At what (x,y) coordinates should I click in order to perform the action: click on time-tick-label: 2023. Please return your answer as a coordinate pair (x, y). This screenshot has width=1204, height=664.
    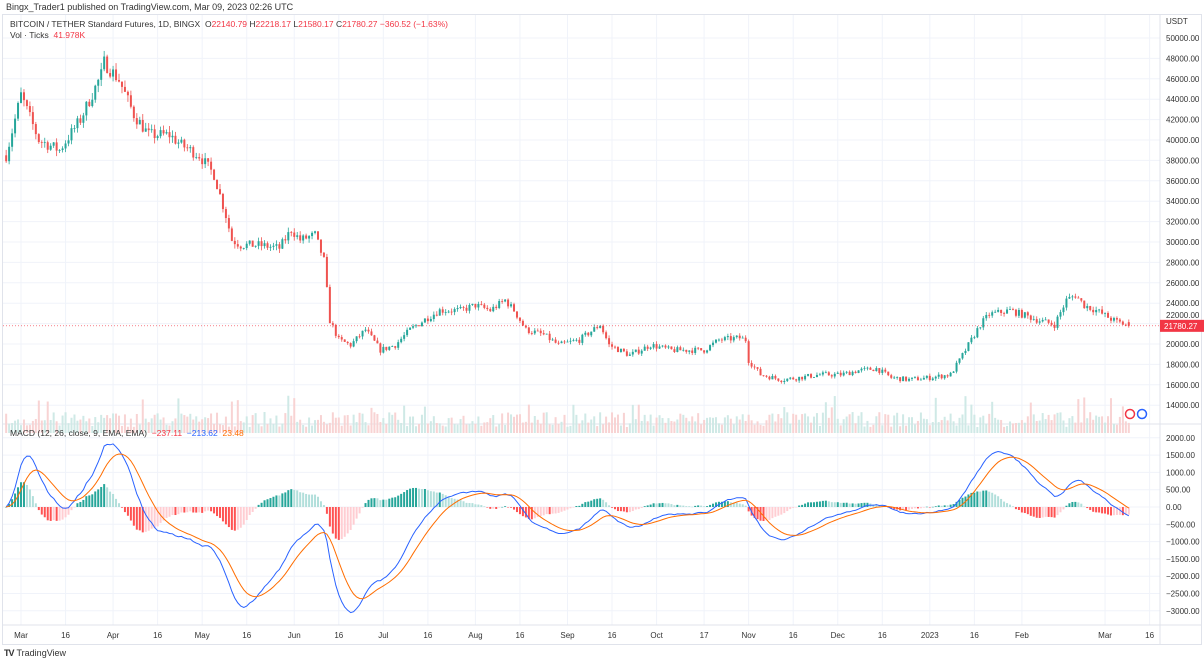
    Looking at the image, I should click on (930, 635).